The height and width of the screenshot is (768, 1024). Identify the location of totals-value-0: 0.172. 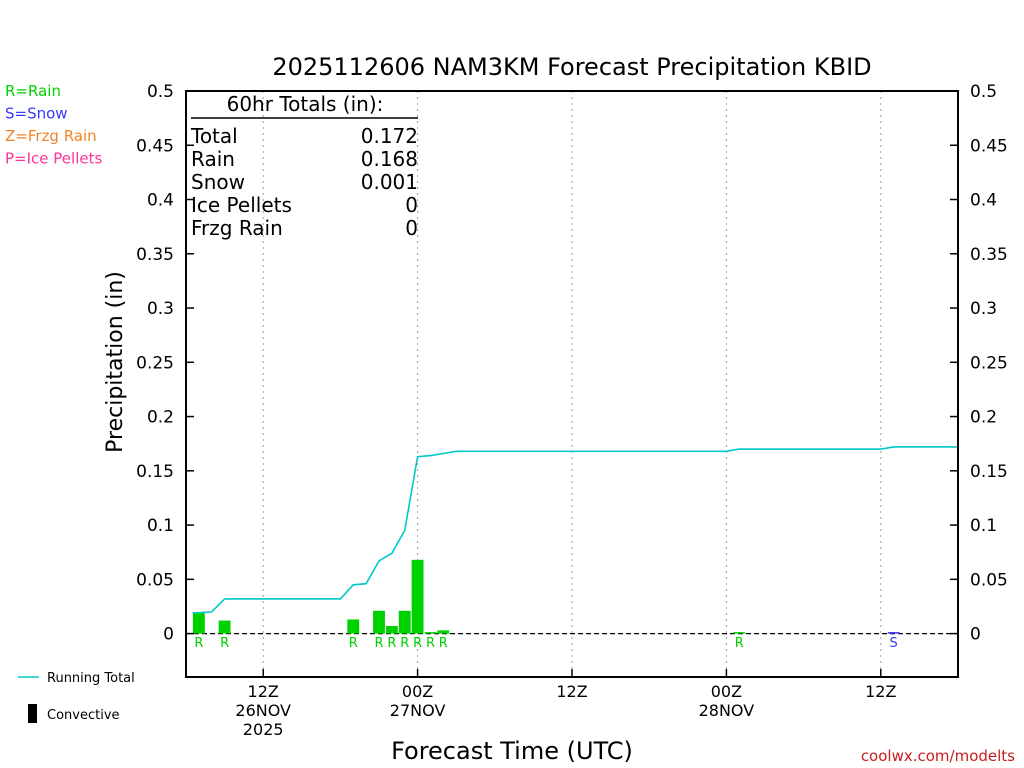
(389, 136).